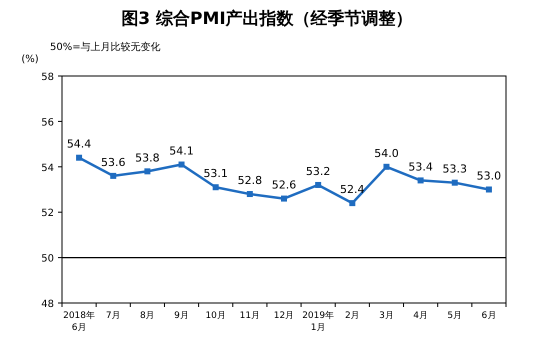 This screenshot has height=340, width=534. Describe the element at coordinates (352, 316) in the screenshot. I see `x-tick-label: 2月` at that location.